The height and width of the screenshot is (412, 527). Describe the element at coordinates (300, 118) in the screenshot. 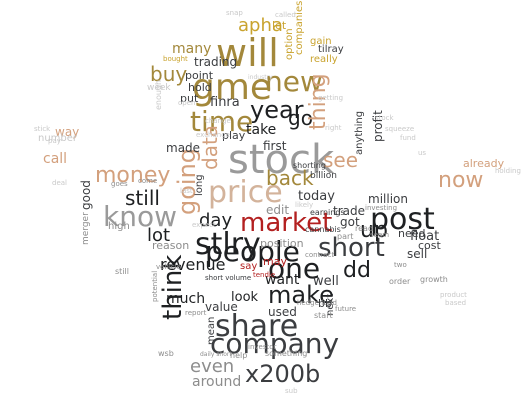

I see `word-go: go` at that location.